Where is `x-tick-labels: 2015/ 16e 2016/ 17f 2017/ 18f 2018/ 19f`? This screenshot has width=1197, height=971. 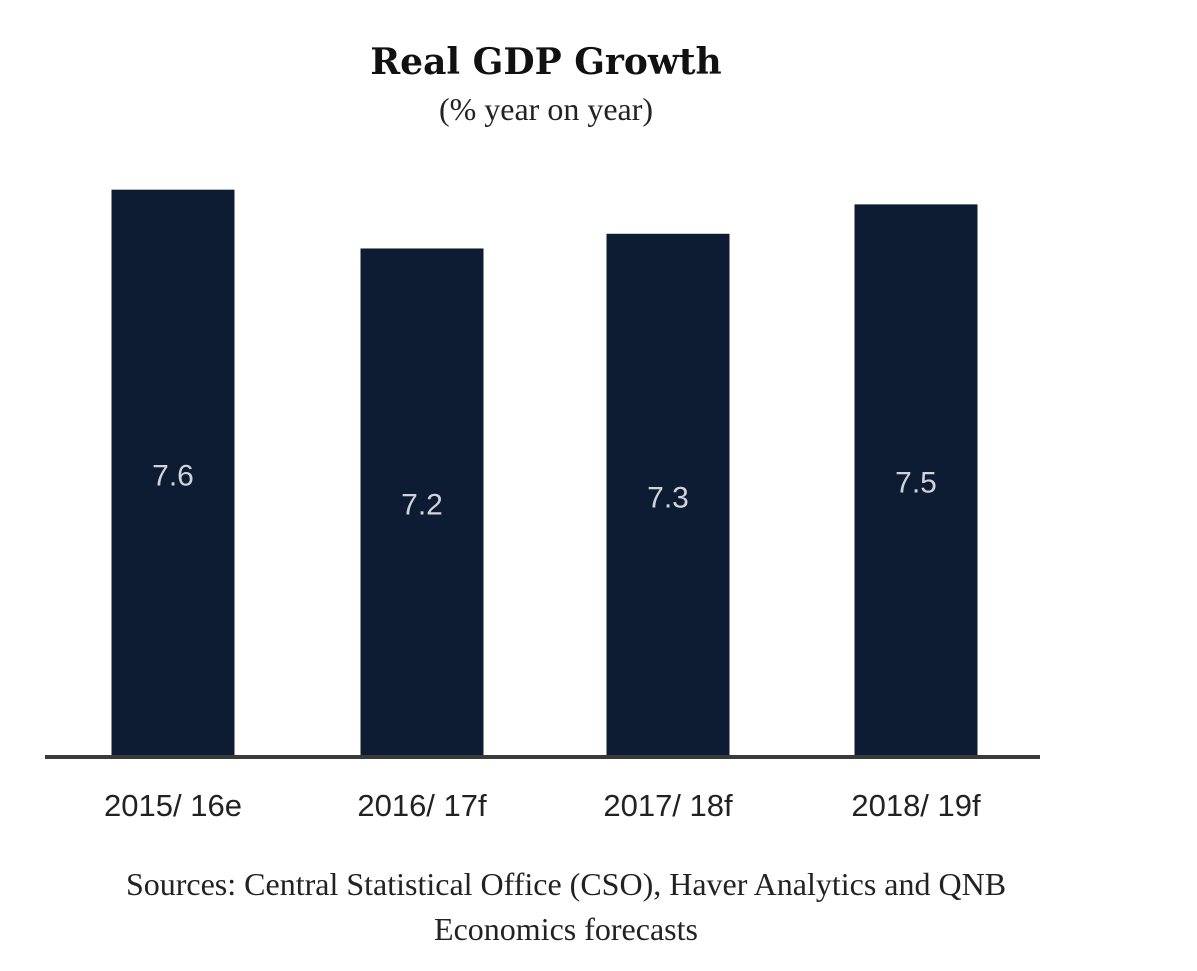 x-tick-labels: 2015/ 16e 2016/ 17f 2017/ 18f 2018/ 19f is located at coordinates (542, 805).